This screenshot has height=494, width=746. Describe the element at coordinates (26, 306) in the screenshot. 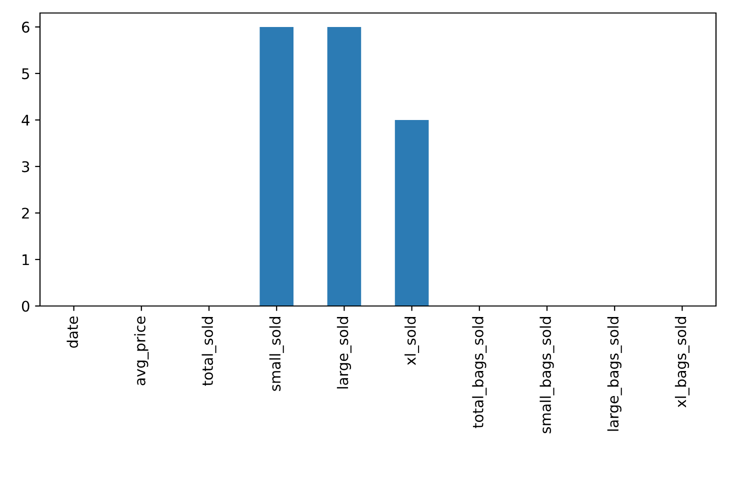

I see `y-tick-label: 0` at that location.